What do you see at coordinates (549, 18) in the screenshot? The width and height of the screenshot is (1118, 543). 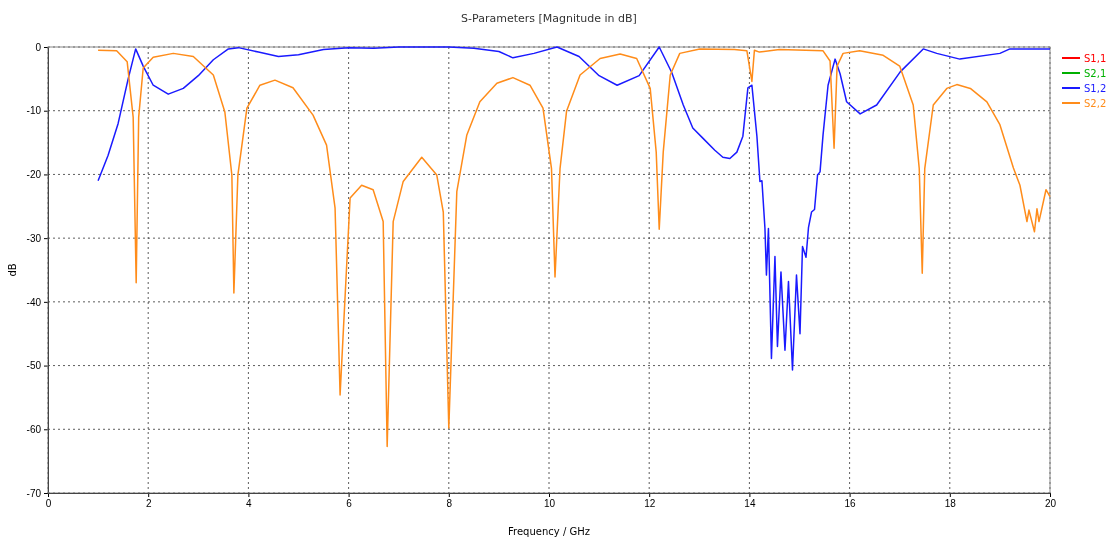 I see `chart-title: S-Parameters [Magnitude in dB]` at bounding box center [549, 18].